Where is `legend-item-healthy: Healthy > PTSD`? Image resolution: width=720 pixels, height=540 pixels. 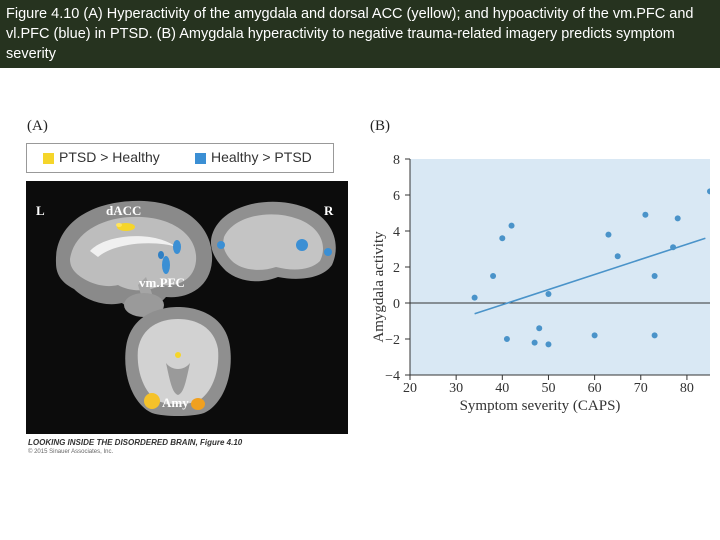 legend-item-healthy: Healthy > PTSD is located at coordinates (253, 157).